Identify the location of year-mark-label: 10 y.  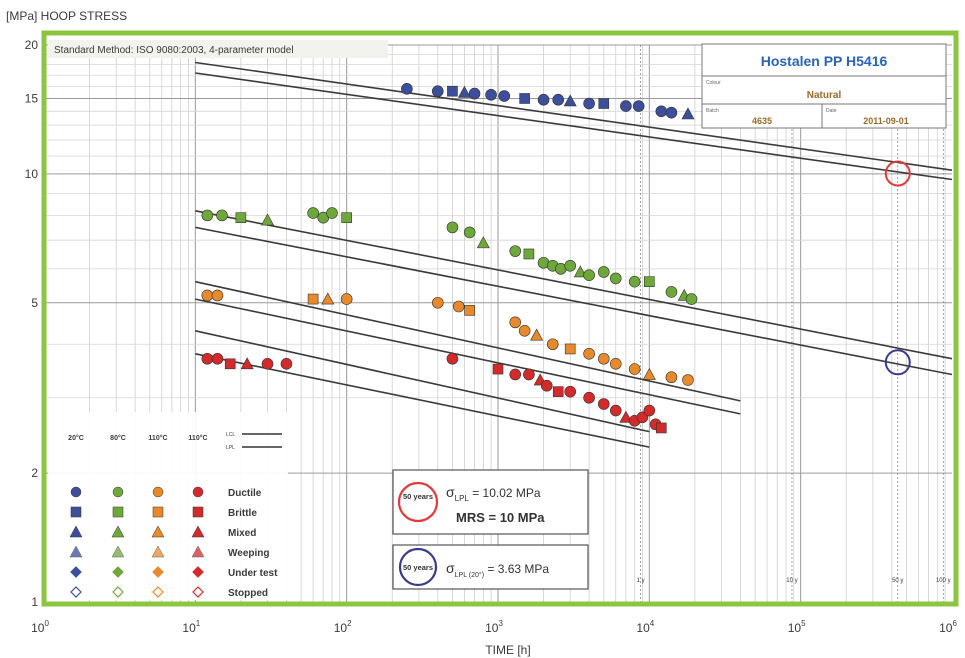
(791, 581).